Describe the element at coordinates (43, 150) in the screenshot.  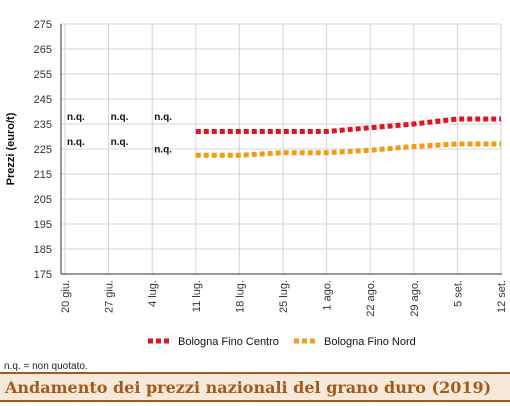
I see `y-tick-label: 225` at that location.